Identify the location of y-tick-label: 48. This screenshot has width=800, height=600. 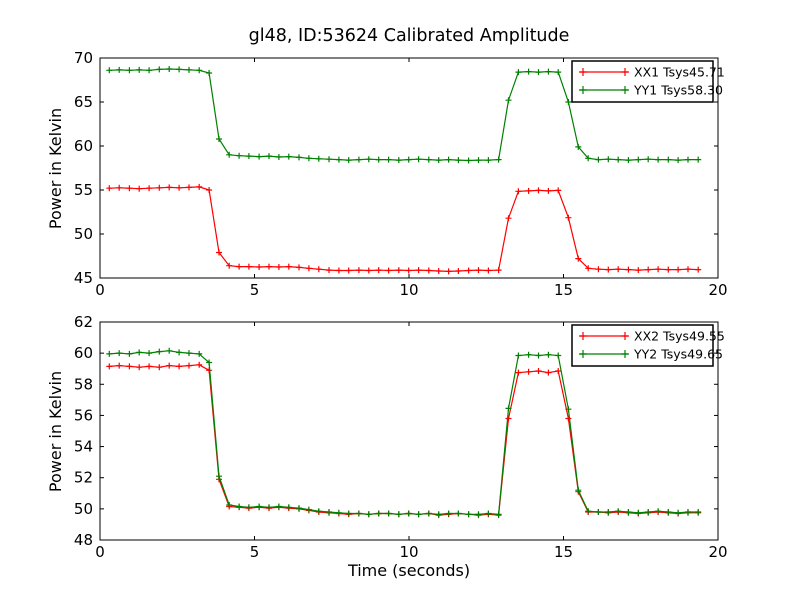
(83, 540).